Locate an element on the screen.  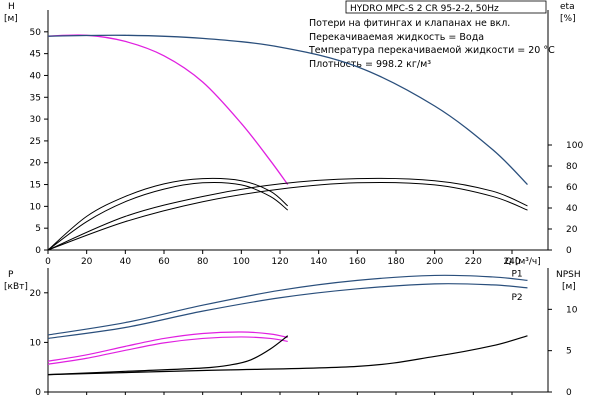
x-tick-label: 180 is located at coordinates (395, 262).